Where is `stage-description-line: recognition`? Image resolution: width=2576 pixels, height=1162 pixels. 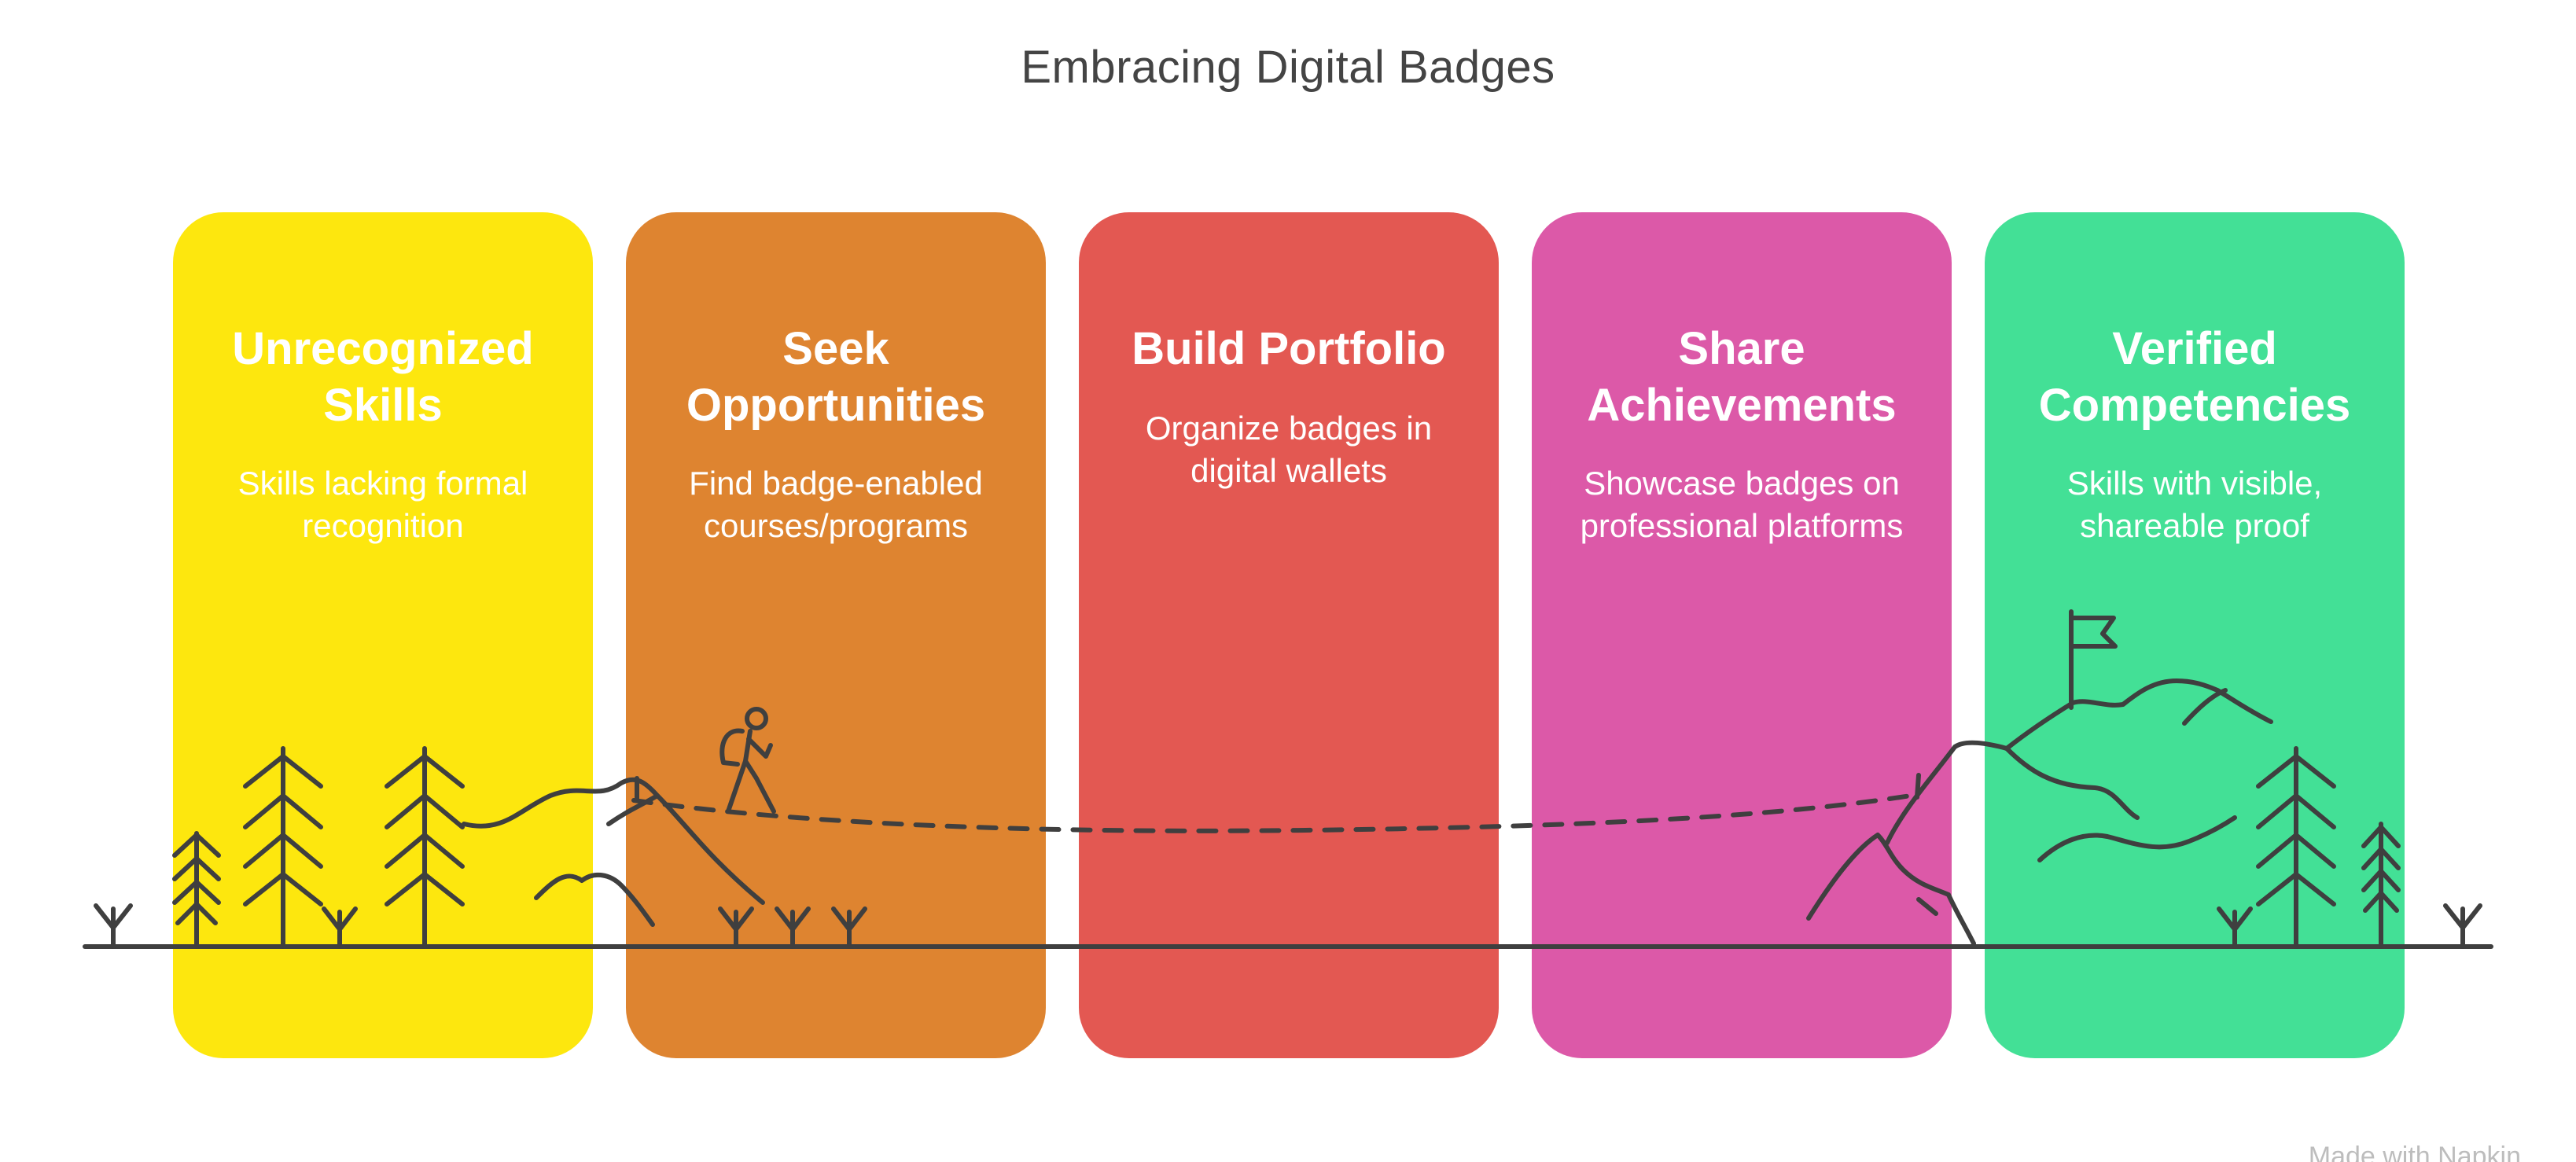
stage-description-line: recognition is located at coordinates (383, 525).